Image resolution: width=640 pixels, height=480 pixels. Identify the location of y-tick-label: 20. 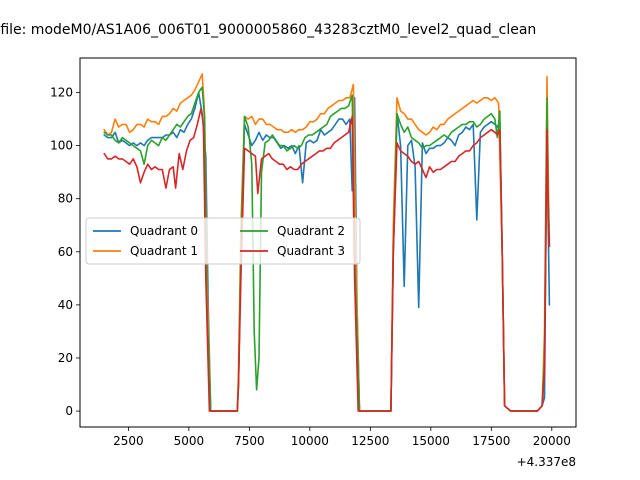
(65, 358).